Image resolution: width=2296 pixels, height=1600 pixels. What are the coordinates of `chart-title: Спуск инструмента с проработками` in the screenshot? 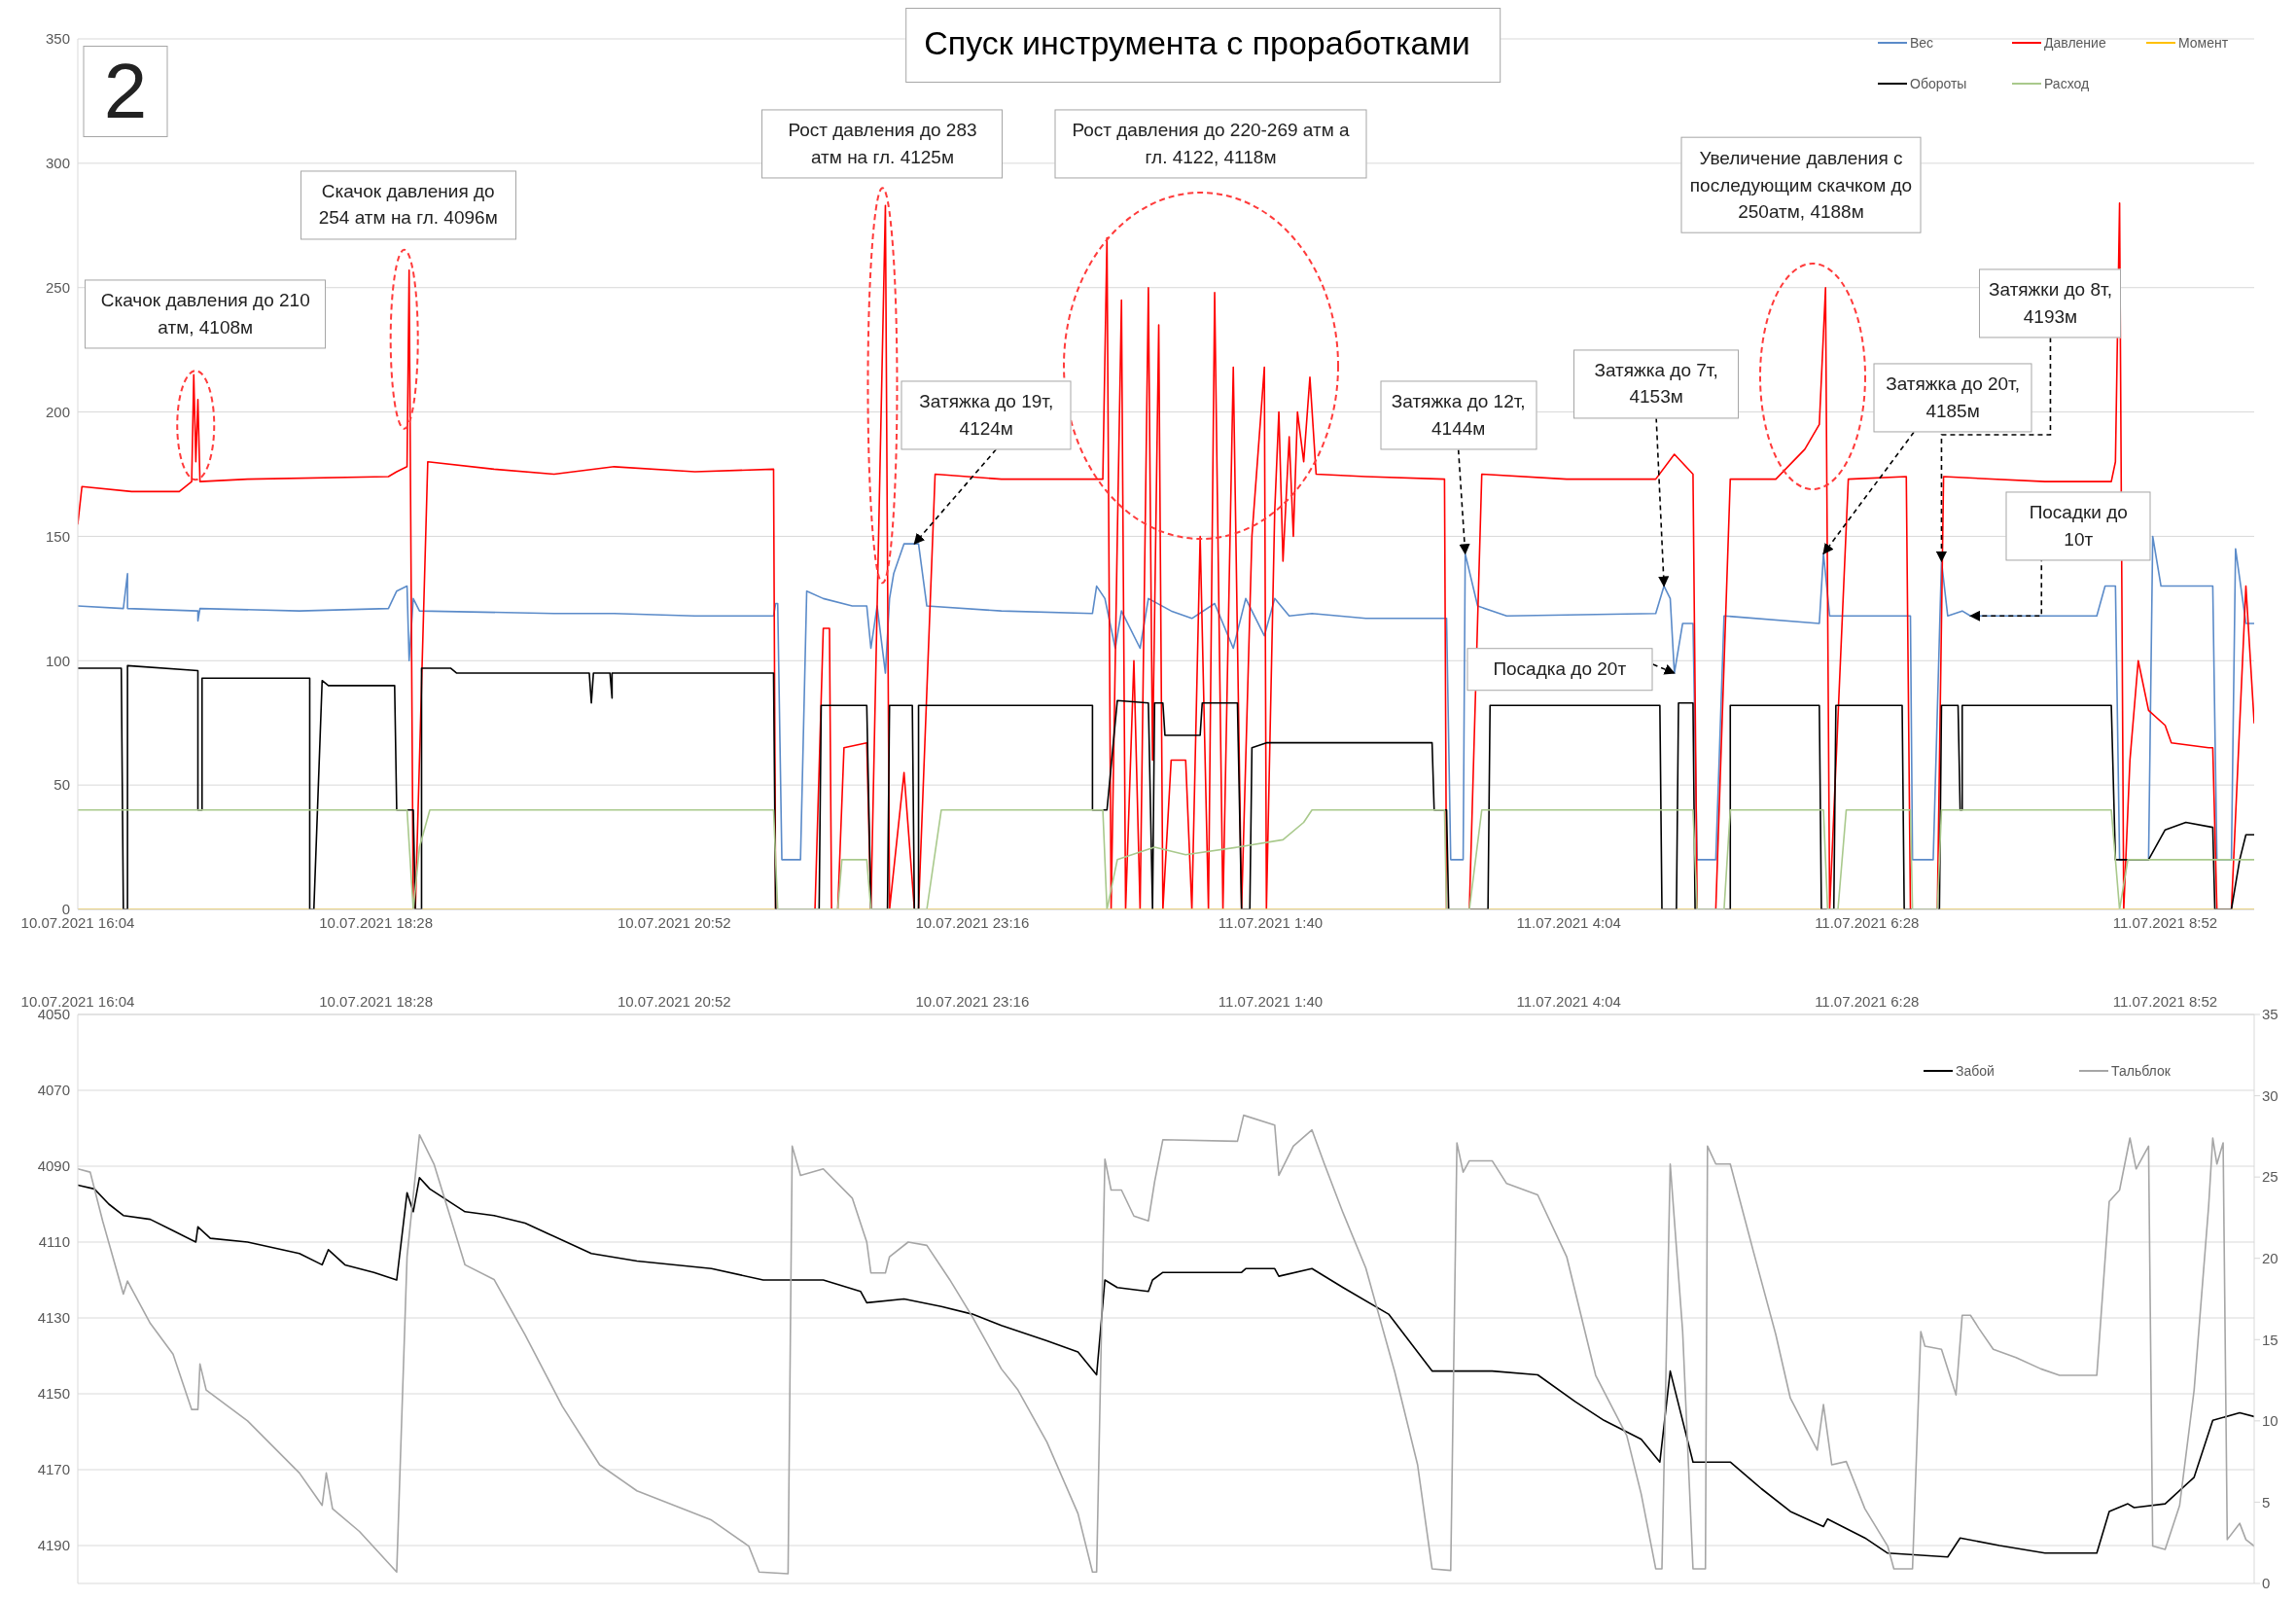 It's located at (1203, 45).